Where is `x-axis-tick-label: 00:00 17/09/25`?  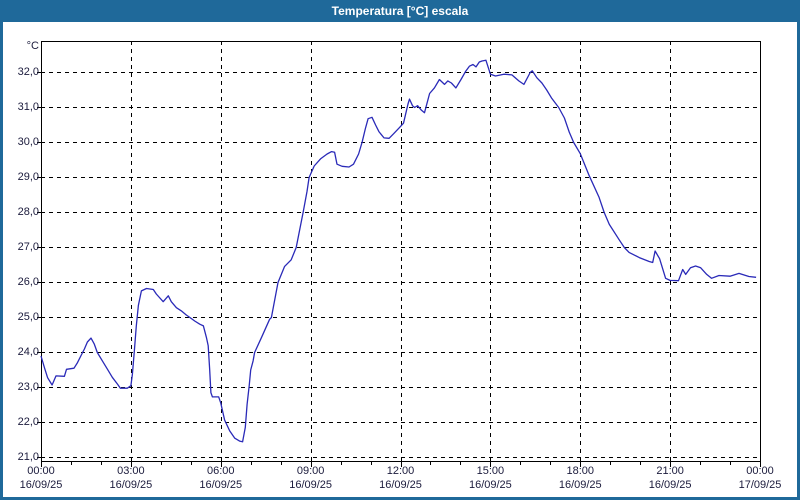 x-axis-tick-label: 00:00 17/09/25 is located at coordinates (760, 478).